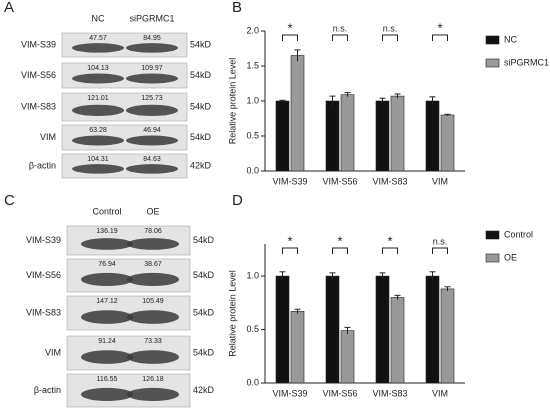  I want to click on band-value: 91.24, so click(107, 341).